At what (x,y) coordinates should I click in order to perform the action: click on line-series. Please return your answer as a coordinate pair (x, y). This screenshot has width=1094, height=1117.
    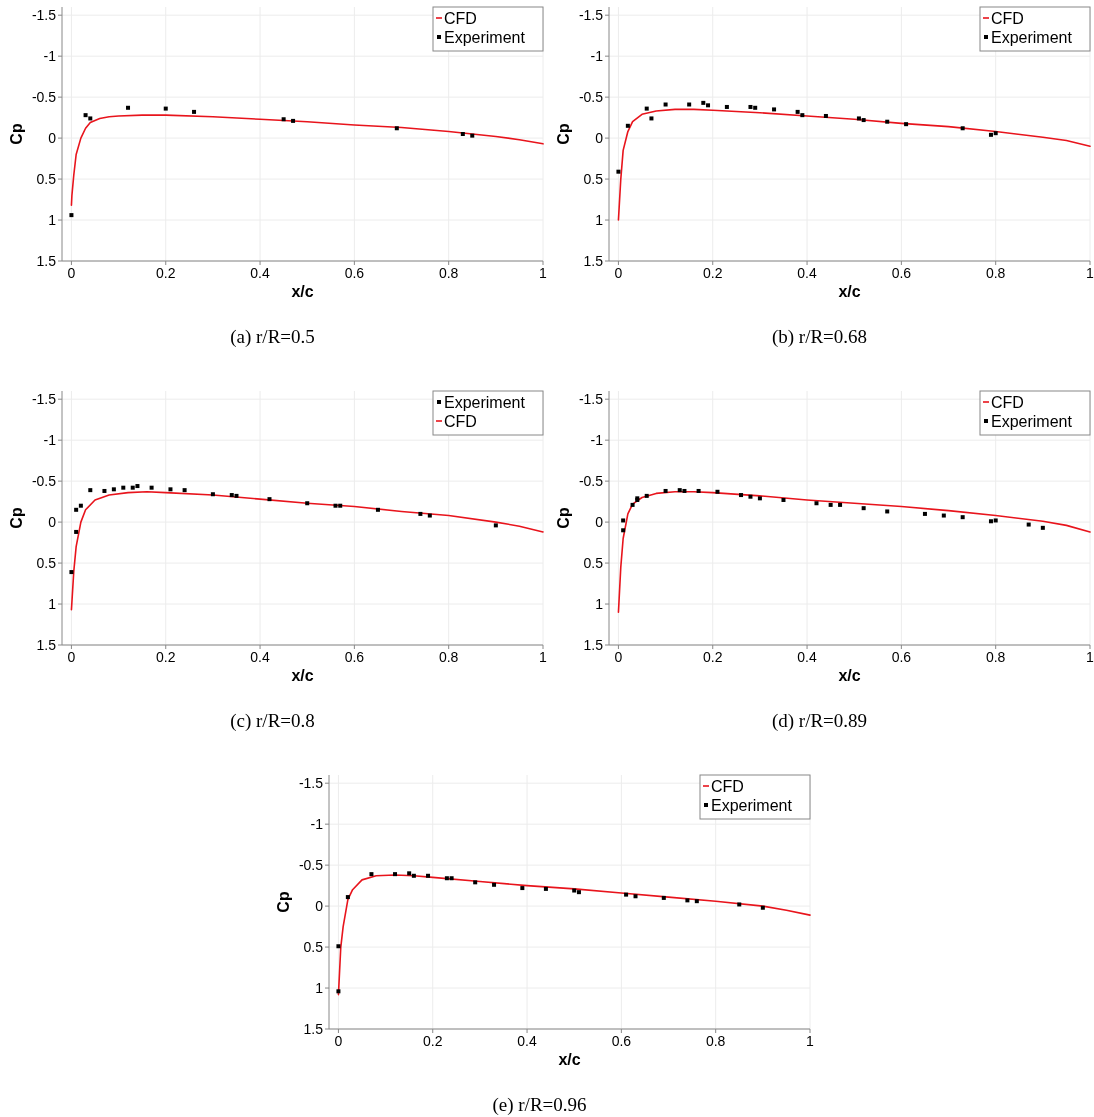
    Looking at the image, I should click on (854, 164).